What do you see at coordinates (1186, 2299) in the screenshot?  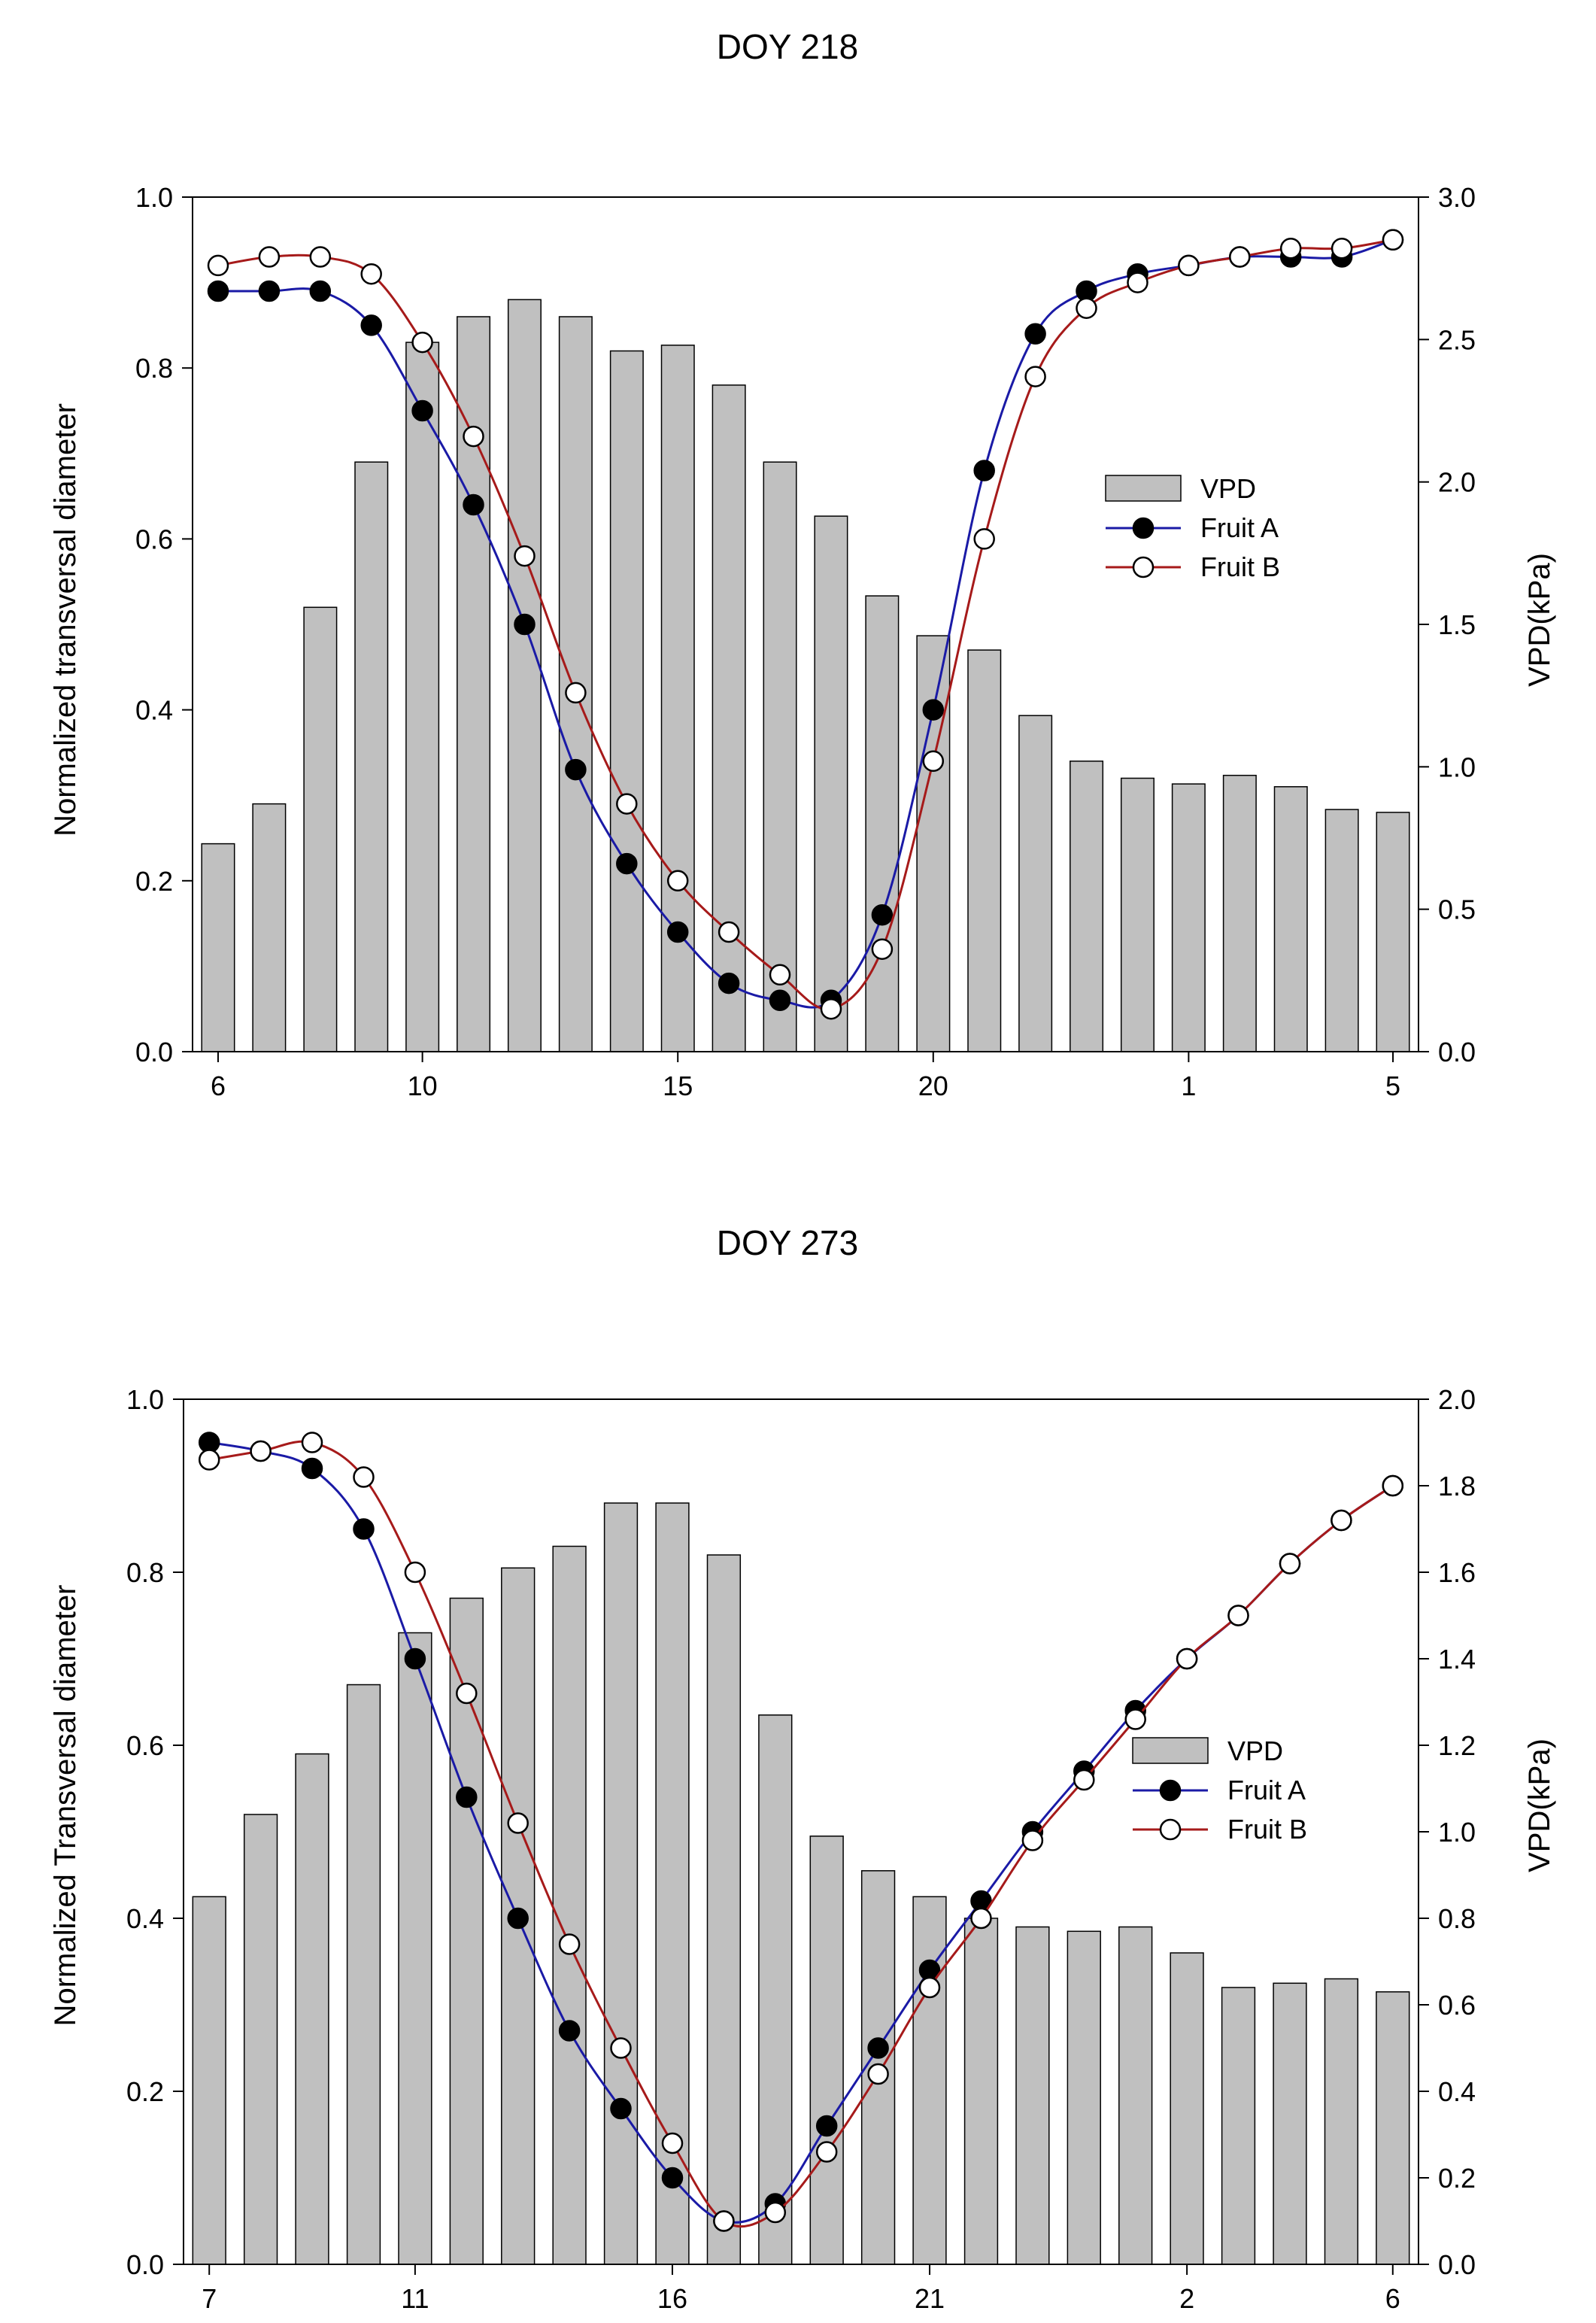 I see `x-tick-label: 2` at bounding box center [1186, 2299].